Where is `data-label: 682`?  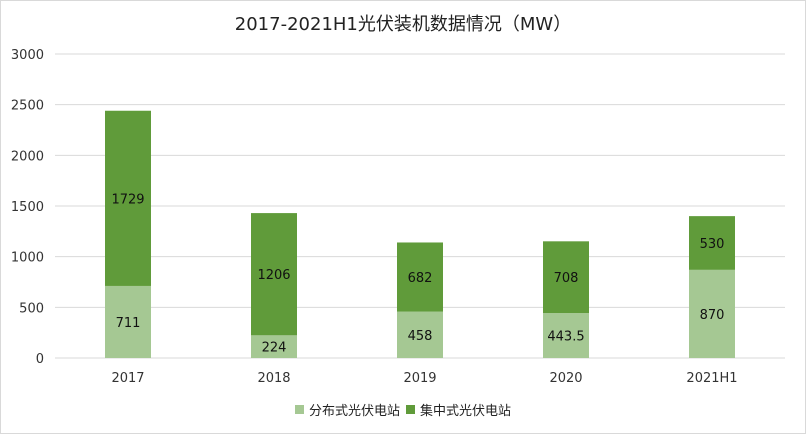
data-label: 682 is located at coordinates (420, 278).